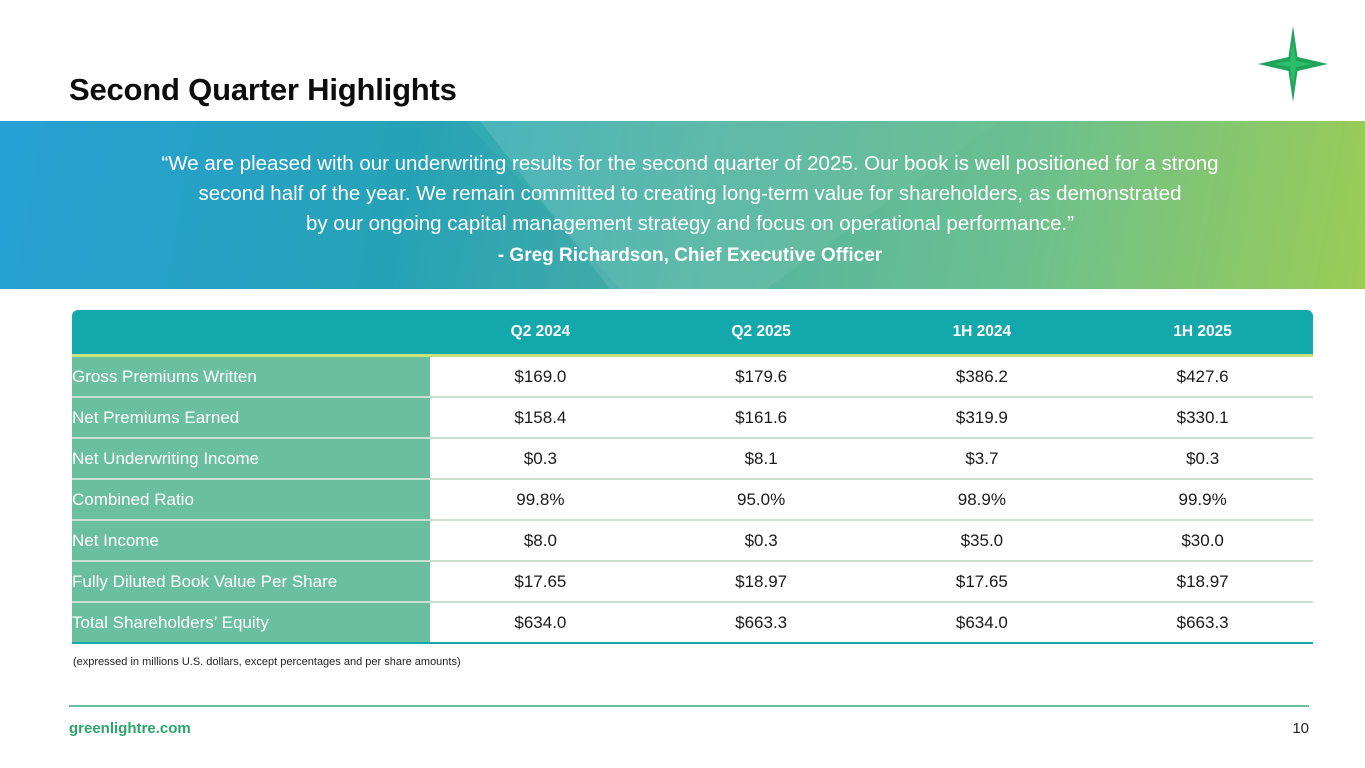 The width and height of the screenshot is (1365, 768). I want to click on row-label: Net Income, so click(251, 540).